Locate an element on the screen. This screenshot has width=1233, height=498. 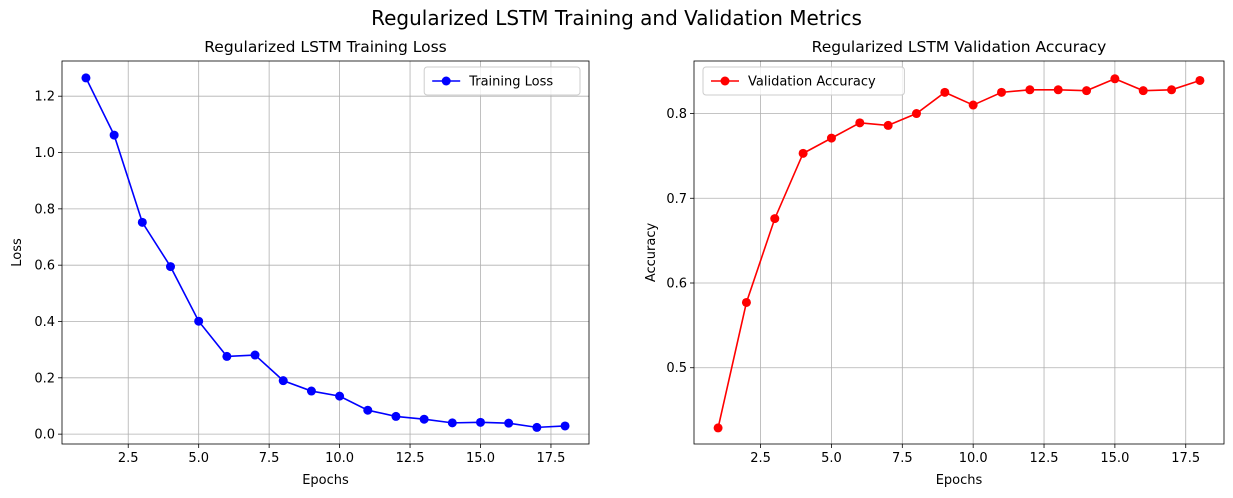
loss-chart-title: Regularized LSTM Training Loss is located at coordinates (325, 47).